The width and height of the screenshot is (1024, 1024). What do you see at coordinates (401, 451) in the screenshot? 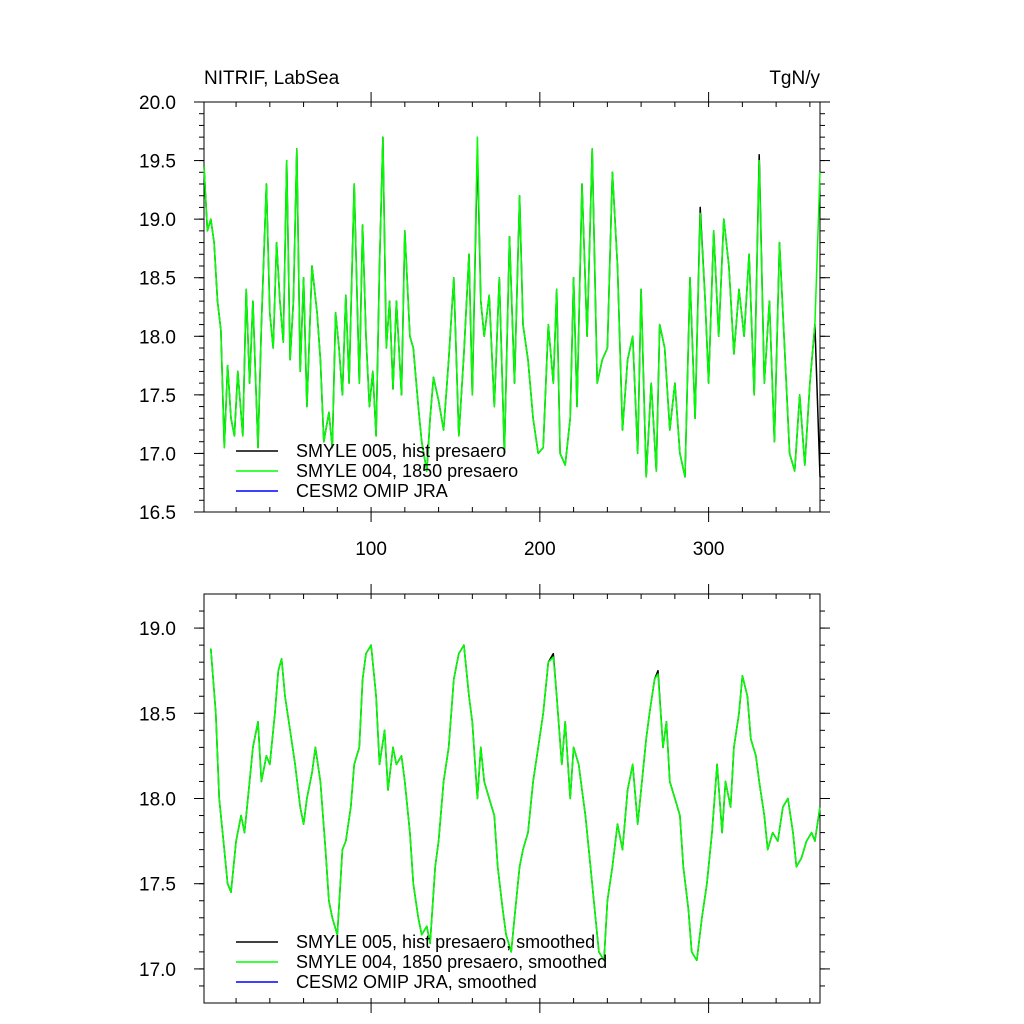
I see `legend-label-0: SMYLE 005, hist presaero` at bounding box center [401, 451].